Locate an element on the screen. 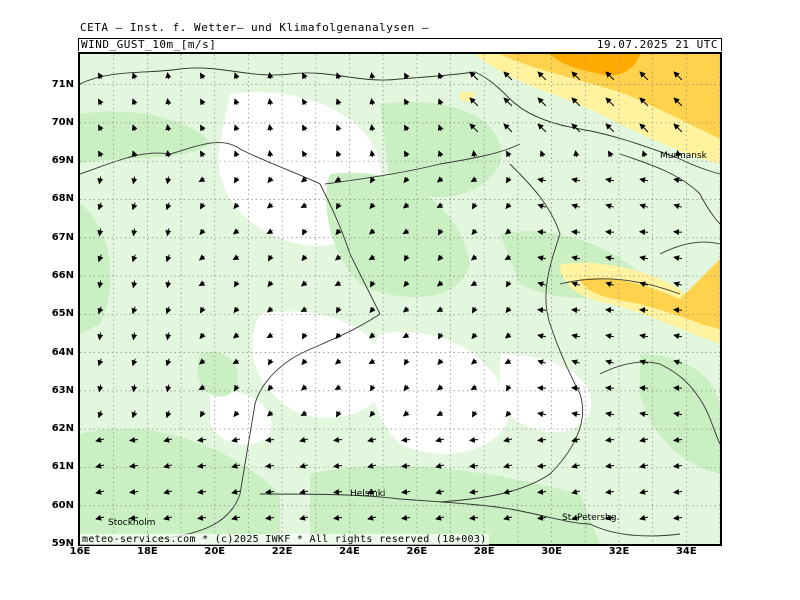 The image size is (800, 600). lon-label: 30E is located at coordinates (551, 551).